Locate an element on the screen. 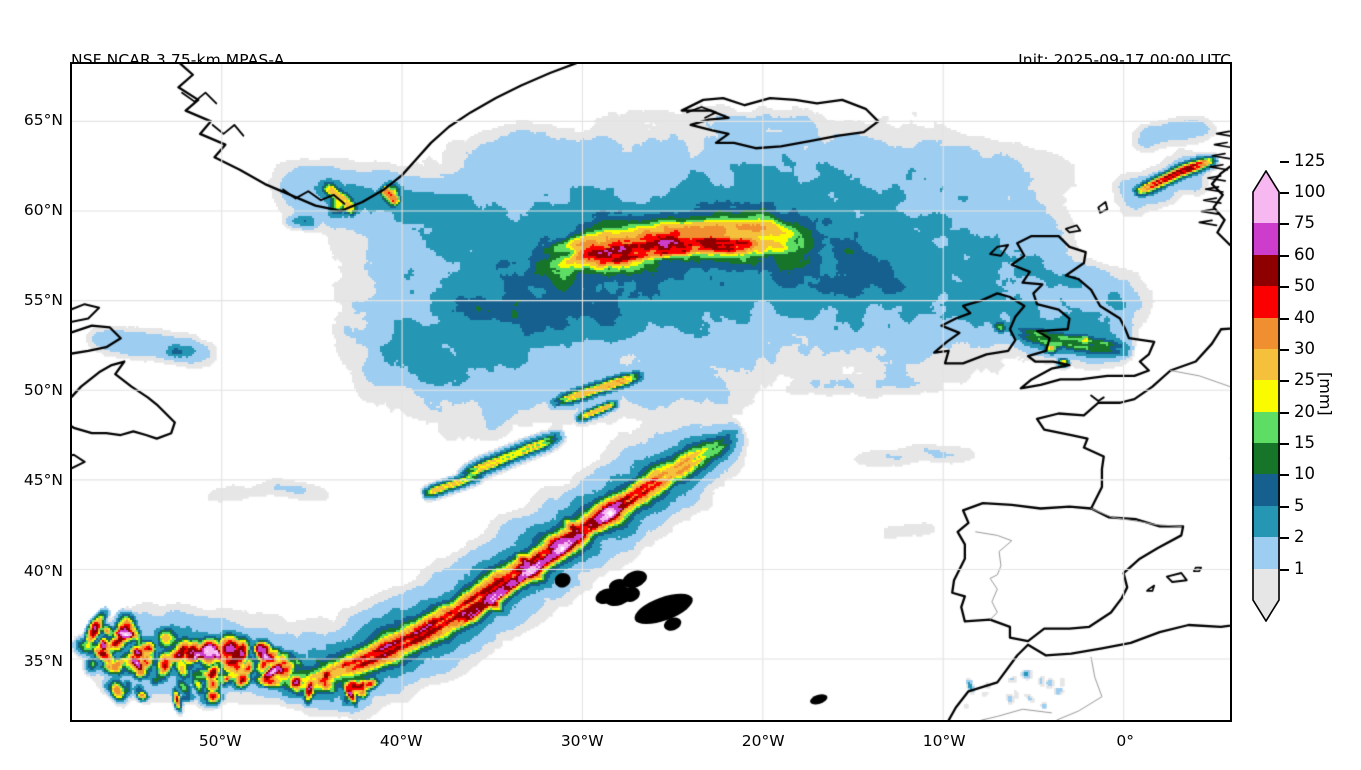  colorbar-tick-label: 50 is located at coordinates (1304, 286).